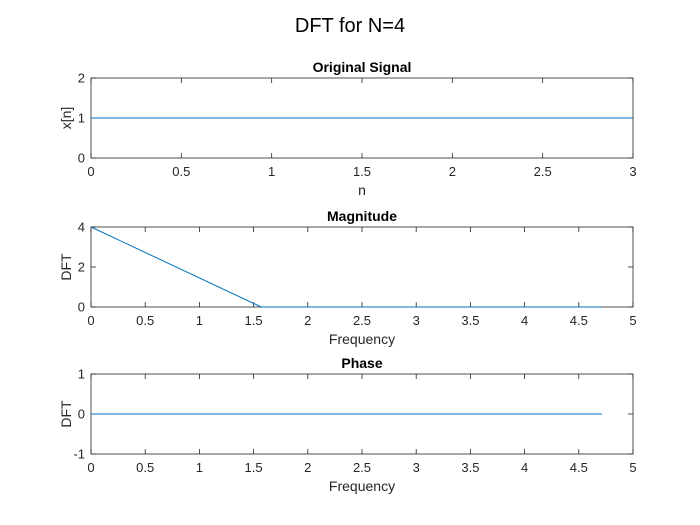  I want to click on magnitude-axes-box, so click(362, 267).